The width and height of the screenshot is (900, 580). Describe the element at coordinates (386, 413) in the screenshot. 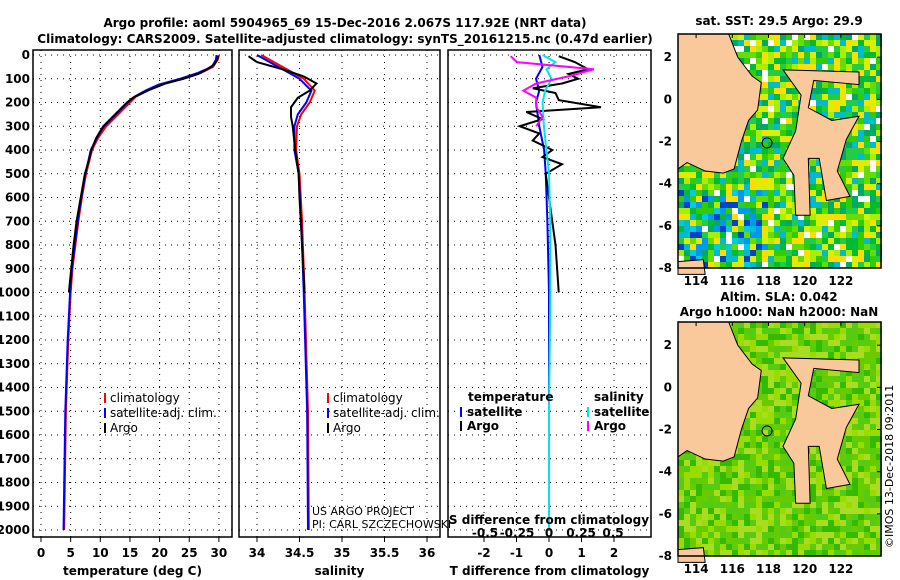

I see `legend-label: satellite-adj. clim.` at that location.